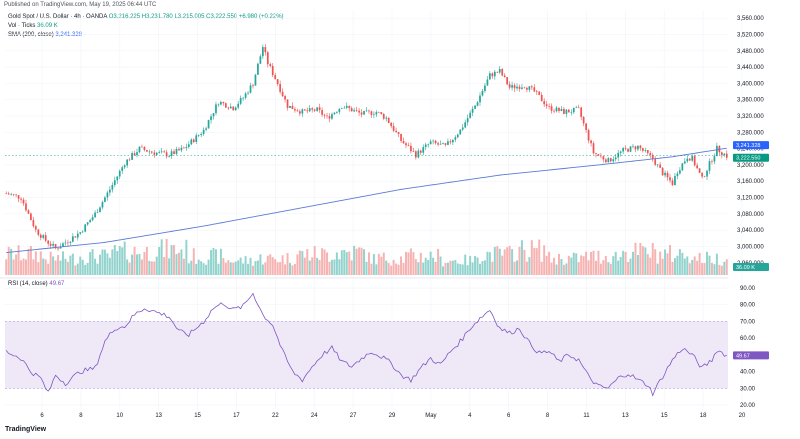 The height and width of the screenshot is (439, 800). Describe the element at coordinates (750, 35) in the screenshot. I see `price-tick-label: 3,520.000` at that location.